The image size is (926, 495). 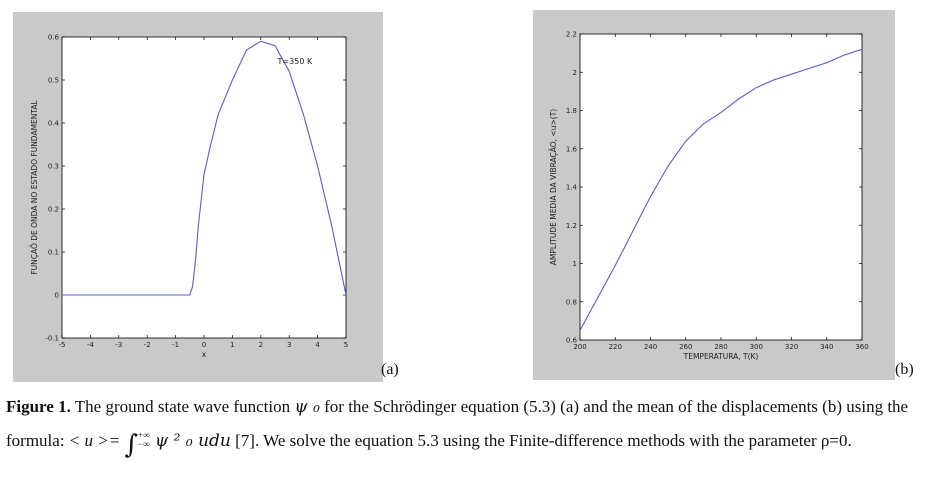 I want to click on y-tick-label: 1.8, so click(x=571, y=111).